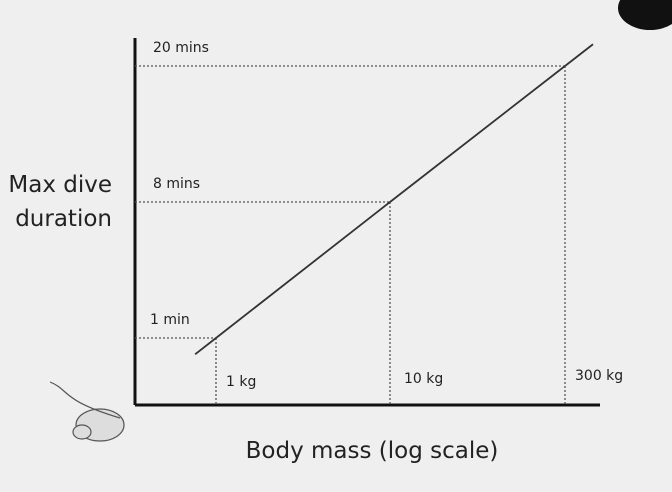  I want to click on x-tick-label: 1 kg, so click(241, 382).